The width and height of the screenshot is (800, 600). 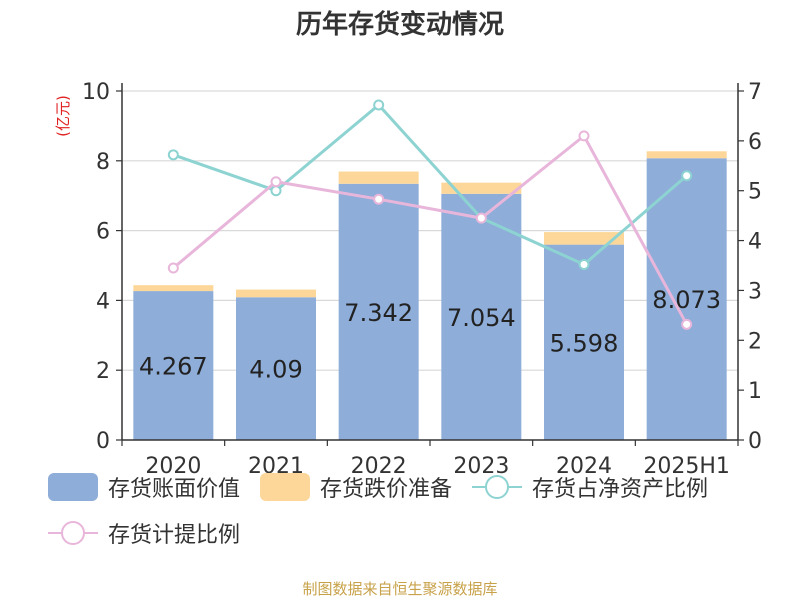 What do you see at coordinates (620, 489) in the screenshot?
I see `legend-label: 存货占净资产比例` at bounding box center [620, 489].